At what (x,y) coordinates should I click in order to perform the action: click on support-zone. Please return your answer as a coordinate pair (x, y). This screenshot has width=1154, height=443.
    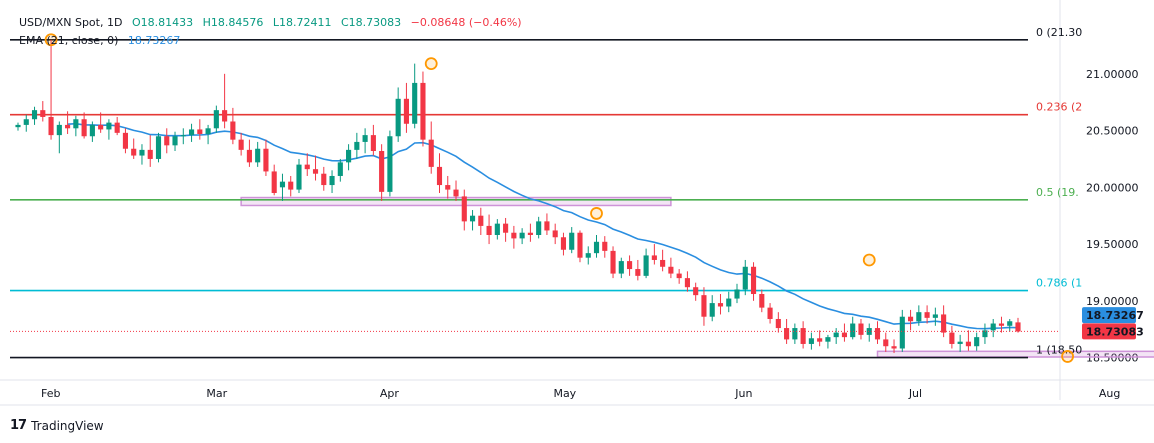
    Looking at the image, I should click on (1016, 354).